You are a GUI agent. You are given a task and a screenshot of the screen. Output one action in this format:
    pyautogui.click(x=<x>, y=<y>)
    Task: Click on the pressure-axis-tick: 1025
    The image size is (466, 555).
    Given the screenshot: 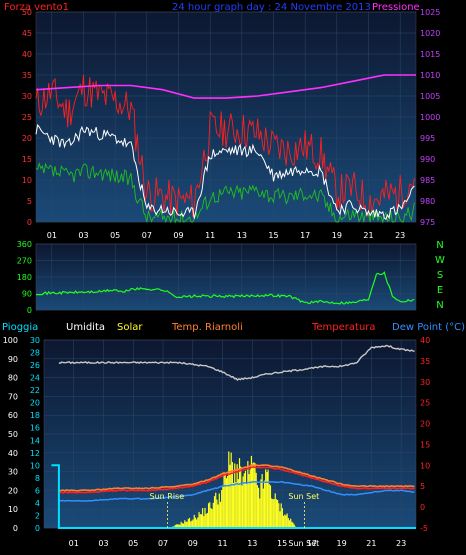 What is the action you would take?
    pyautogui.click(x=430, y=12)
    